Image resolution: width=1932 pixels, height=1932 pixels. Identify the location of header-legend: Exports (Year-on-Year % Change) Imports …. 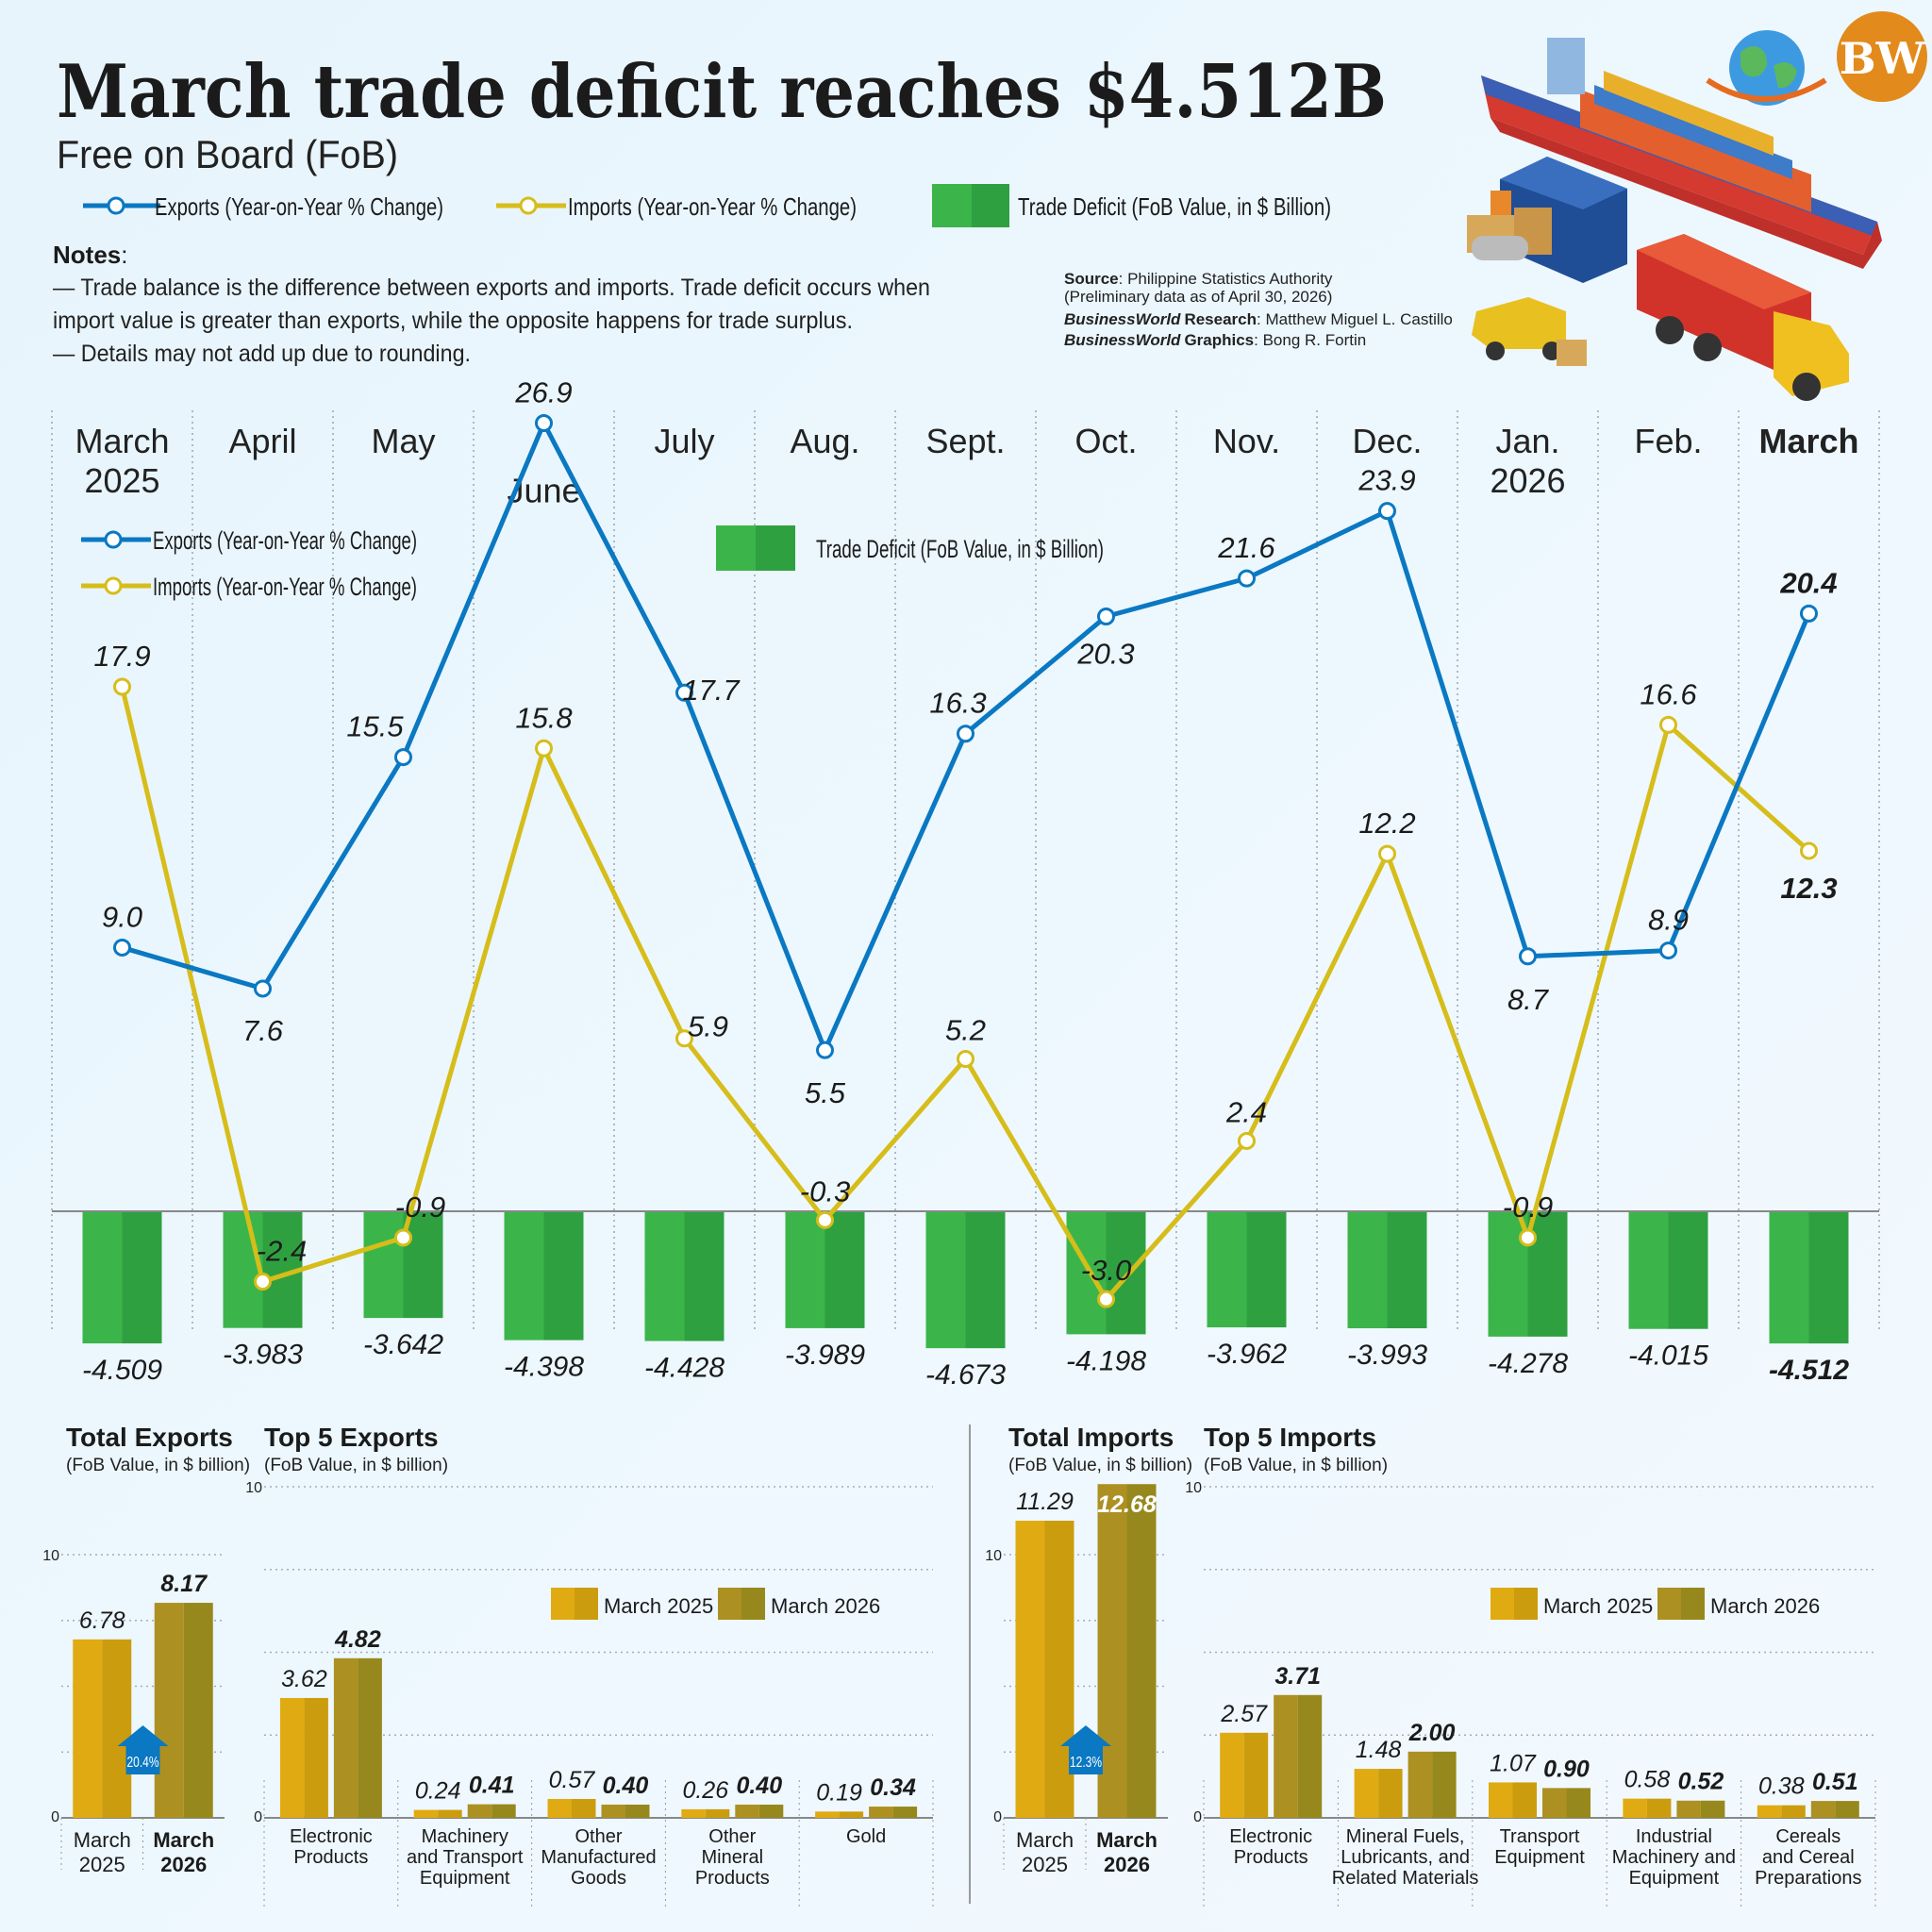
(707, 205).